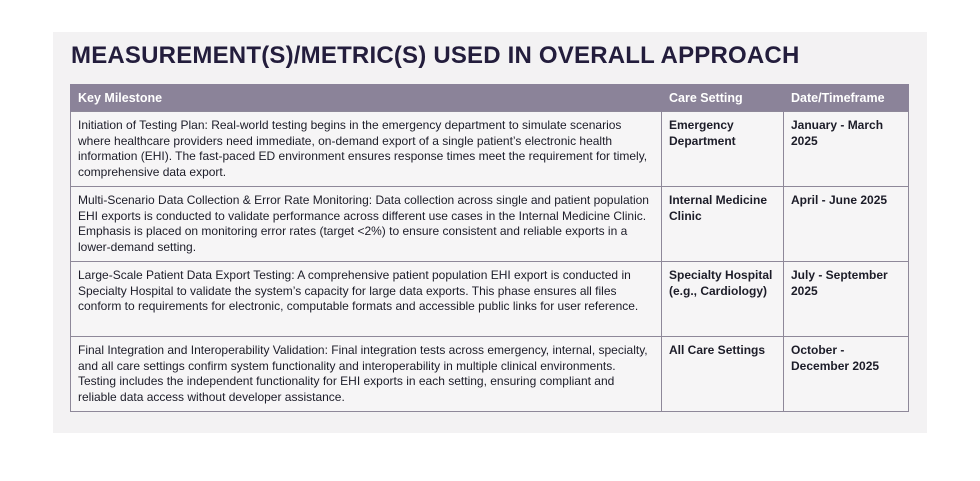 This screenshot has height=481, width=980. Describe the element at coordinates (846, 299) in the screenshot. I see `table-cell: July - September 2025` at that location.